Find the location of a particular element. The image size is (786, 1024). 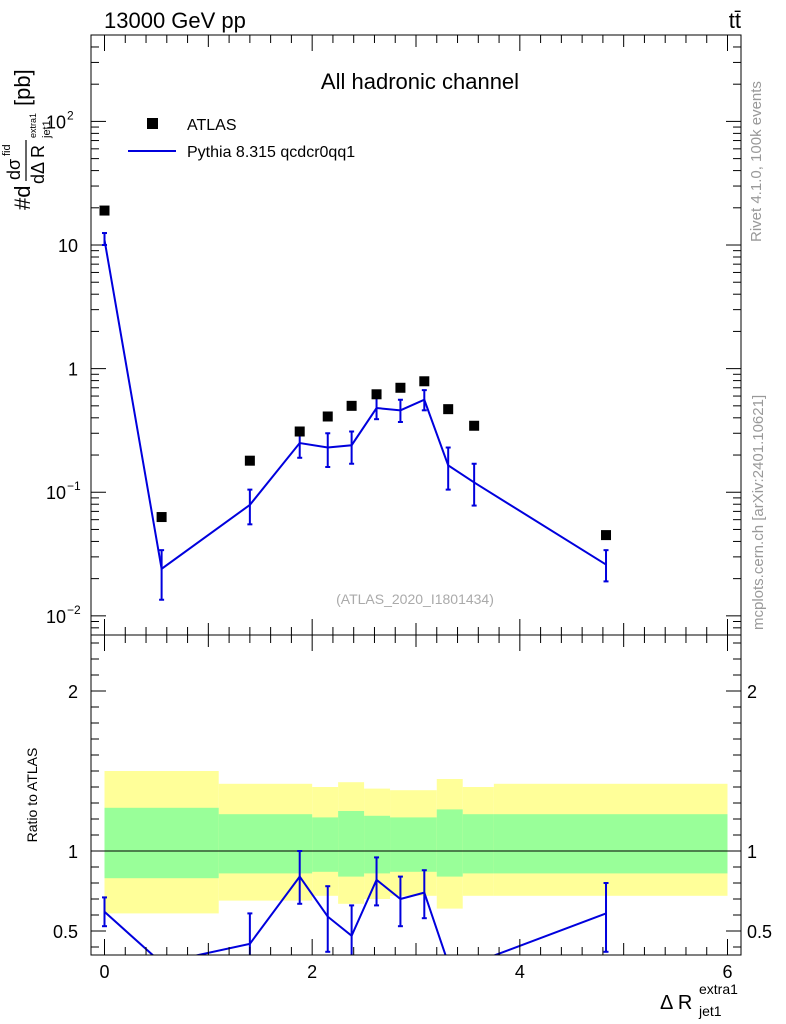

x-label-sup: extra1 is located at coordinates (718, 989).